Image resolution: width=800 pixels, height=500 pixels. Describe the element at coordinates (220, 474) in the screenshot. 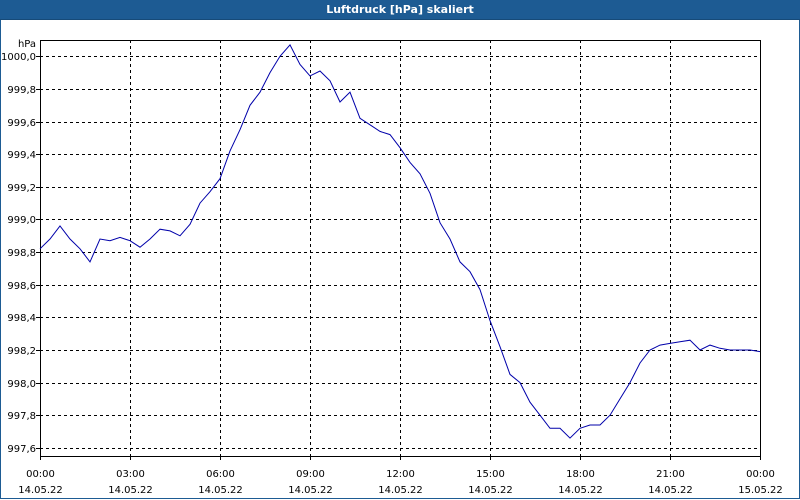

I see `x-tick-time: 06:00` at that location.